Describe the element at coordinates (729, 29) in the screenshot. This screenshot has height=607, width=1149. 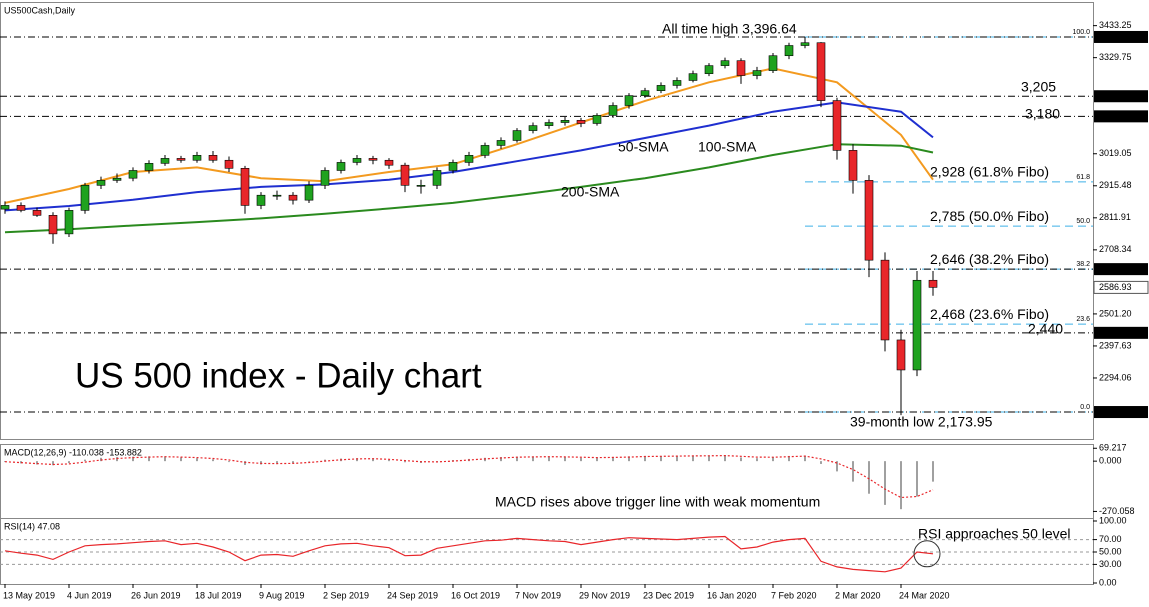
I see `annotation: All time high 3,396.64` at that location.